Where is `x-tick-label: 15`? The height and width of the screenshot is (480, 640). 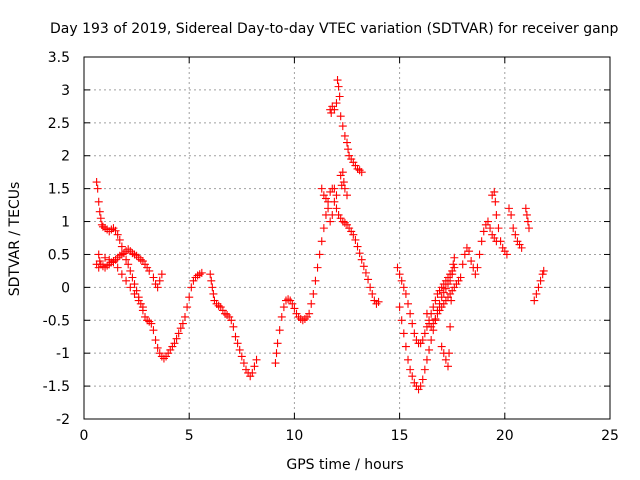
x-tick-label: 15 is located at coordinates (400, 436).